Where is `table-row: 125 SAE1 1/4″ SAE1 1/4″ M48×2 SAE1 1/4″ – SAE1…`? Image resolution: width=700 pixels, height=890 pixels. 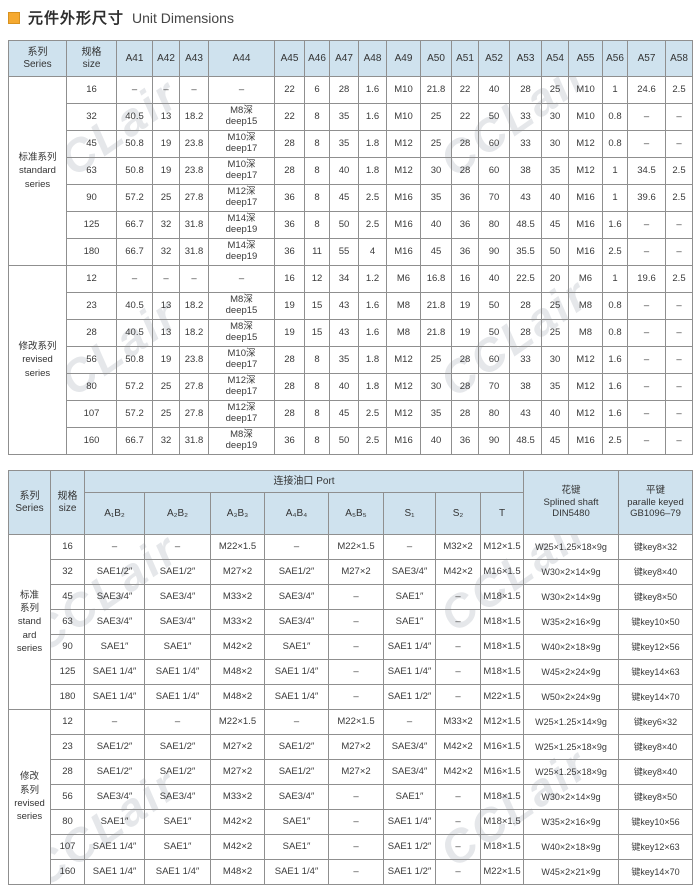
table-row: 125 SAE1 1/4″ SAE1 1/4″ M48×2 SAE1 1/4″ – SAE1… is located at coordinates (351, 672).